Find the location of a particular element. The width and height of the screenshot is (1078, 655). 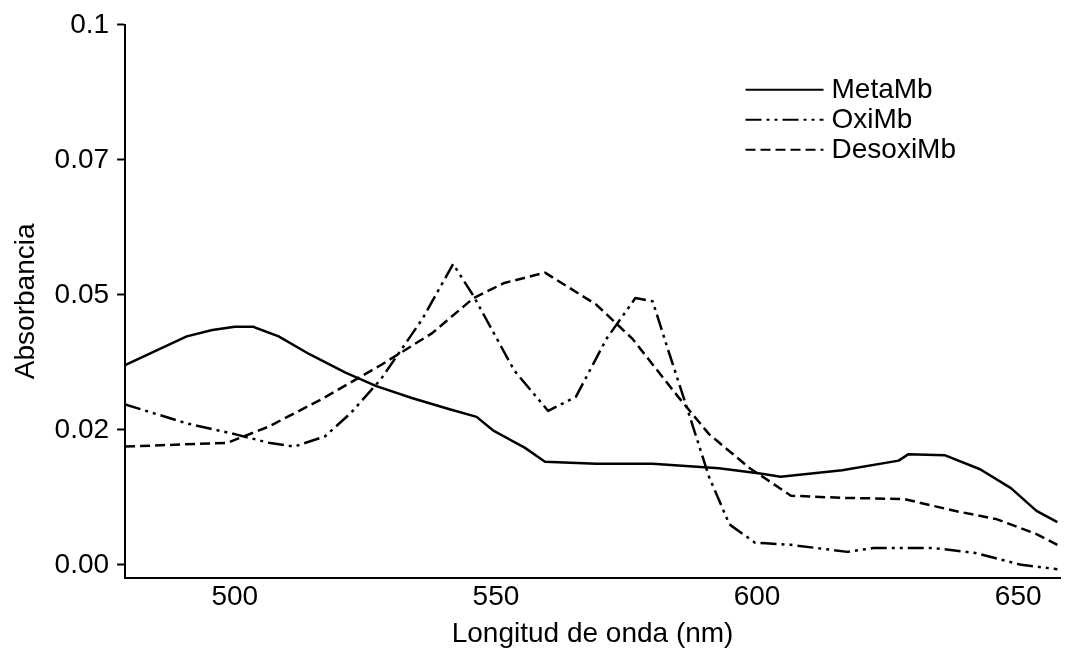

y-tick-label: 0.05 is located at coordinates (82, 293).